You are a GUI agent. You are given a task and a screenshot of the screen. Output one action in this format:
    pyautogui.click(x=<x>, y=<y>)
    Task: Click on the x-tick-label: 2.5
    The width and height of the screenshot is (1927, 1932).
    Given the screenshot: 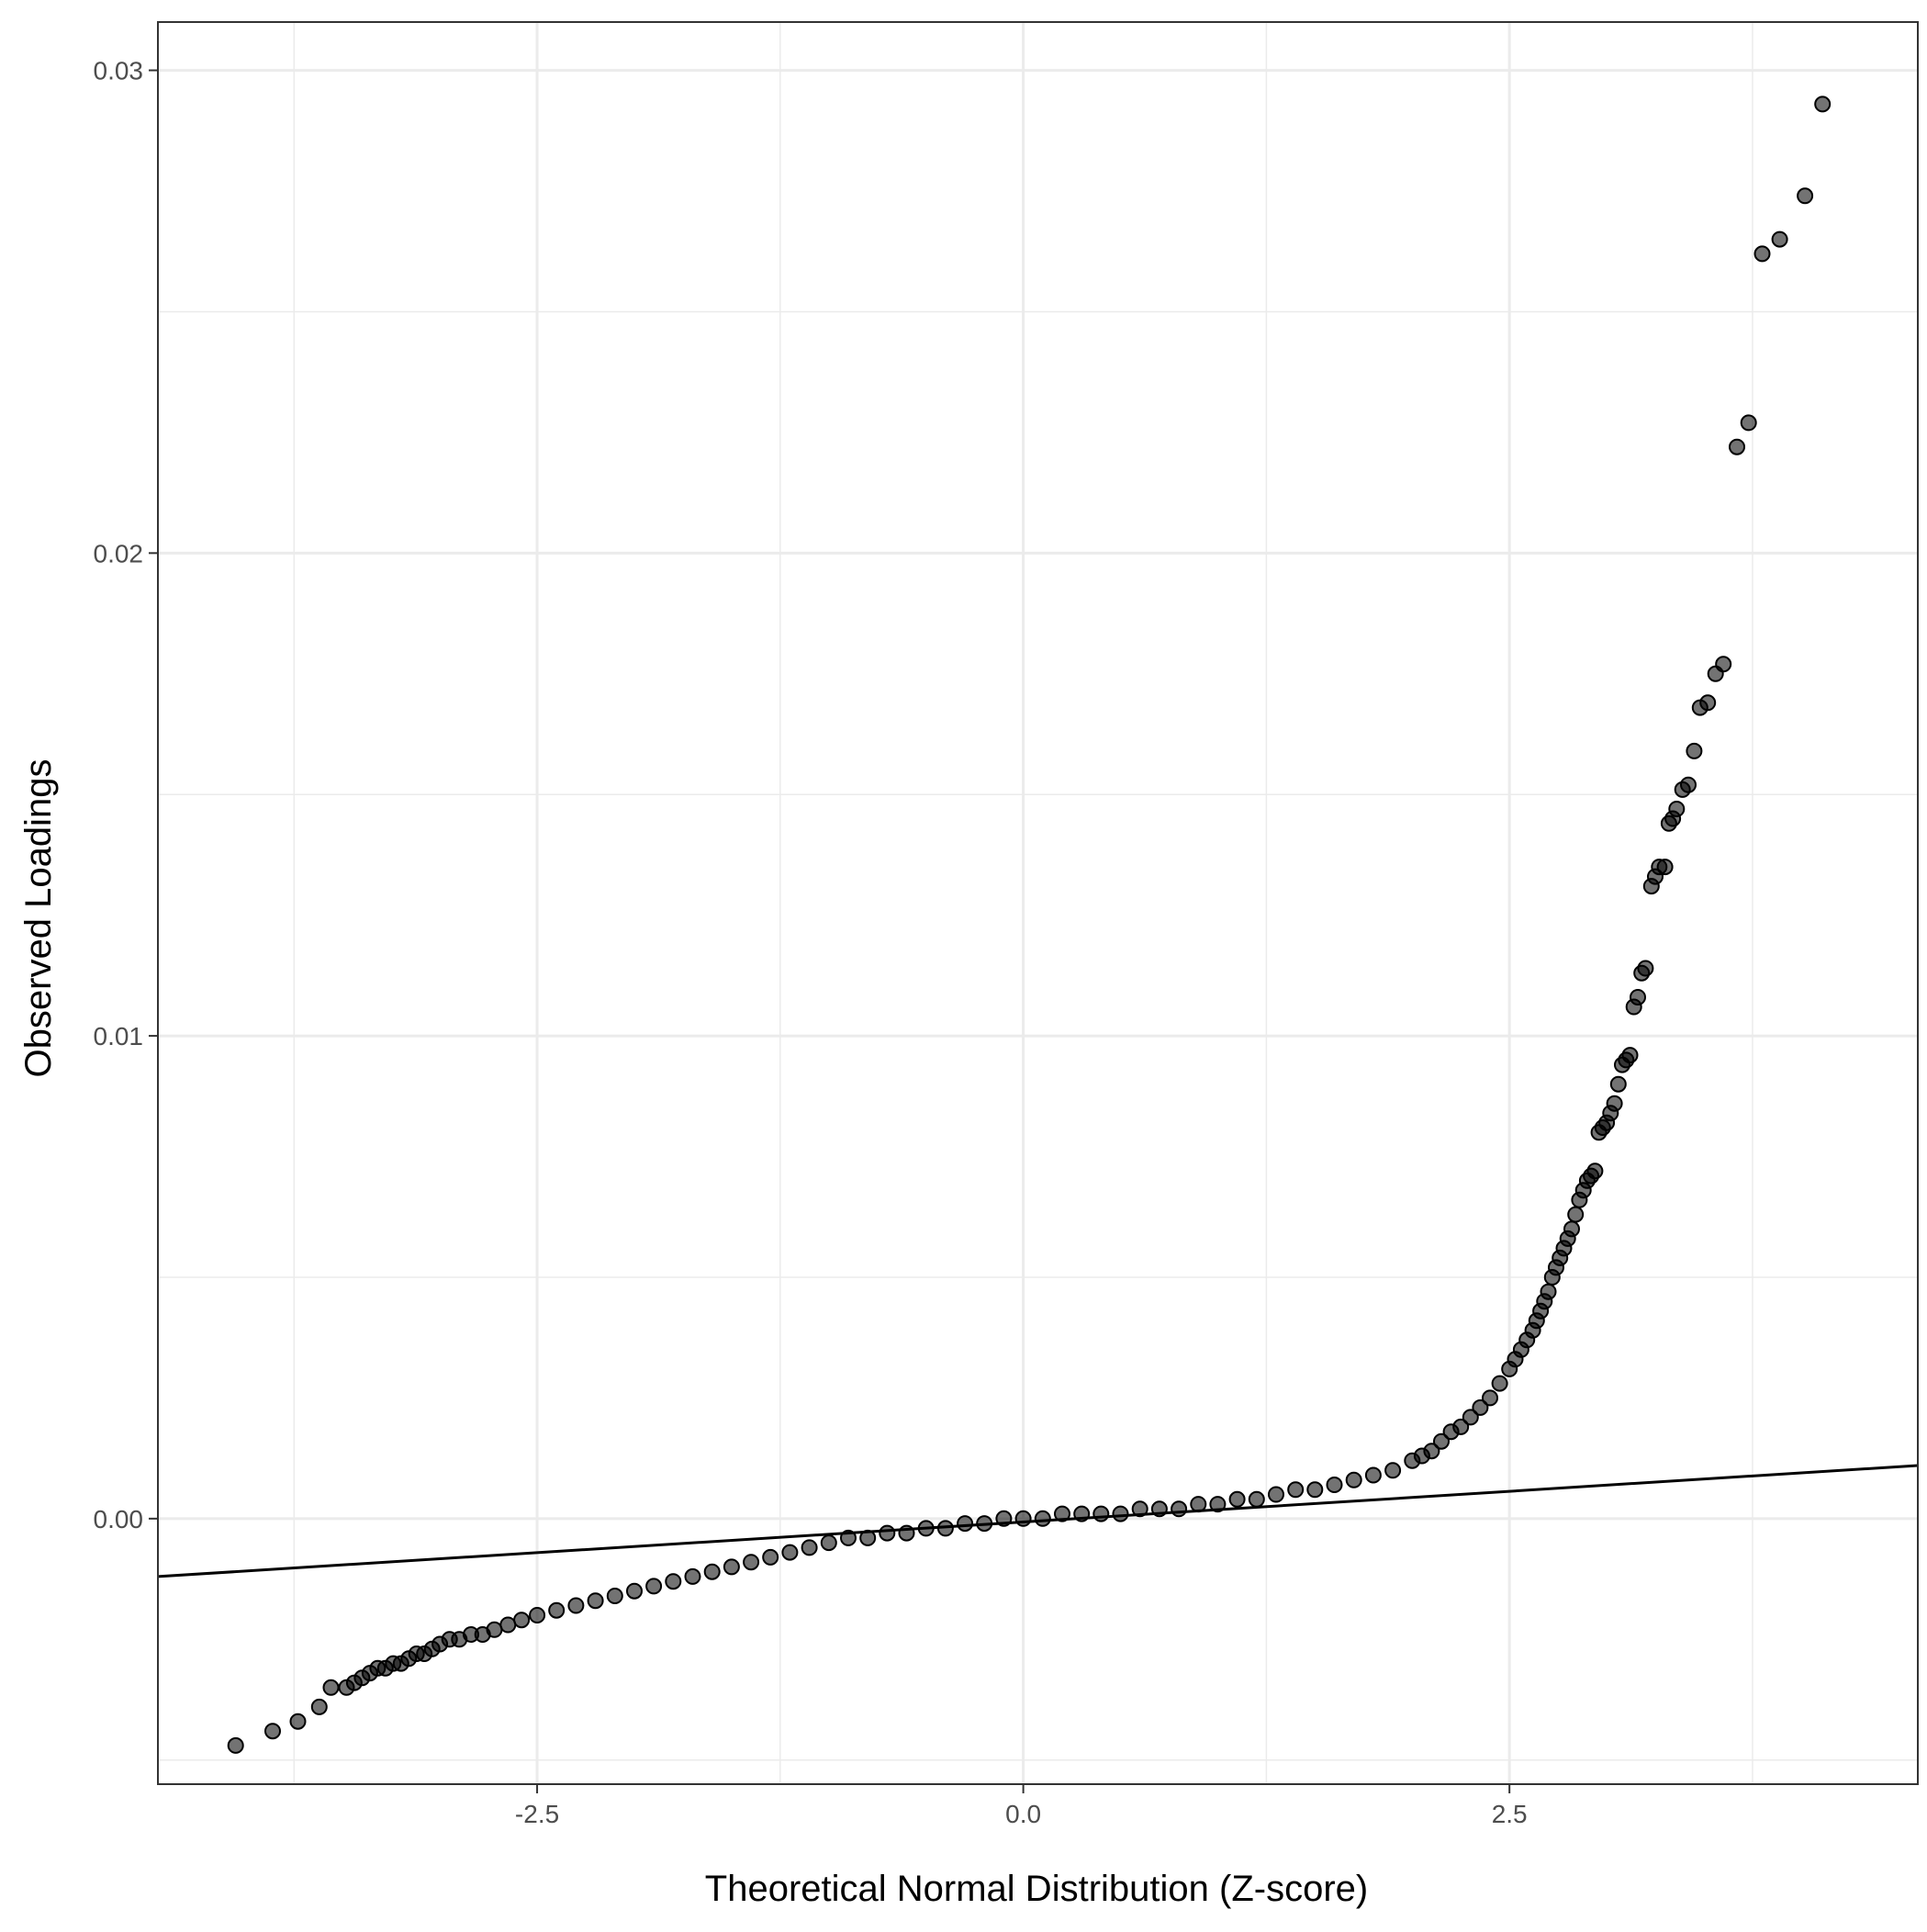 What is the action you would take?
    pyautogui.click(x=1510, y=1814)
    